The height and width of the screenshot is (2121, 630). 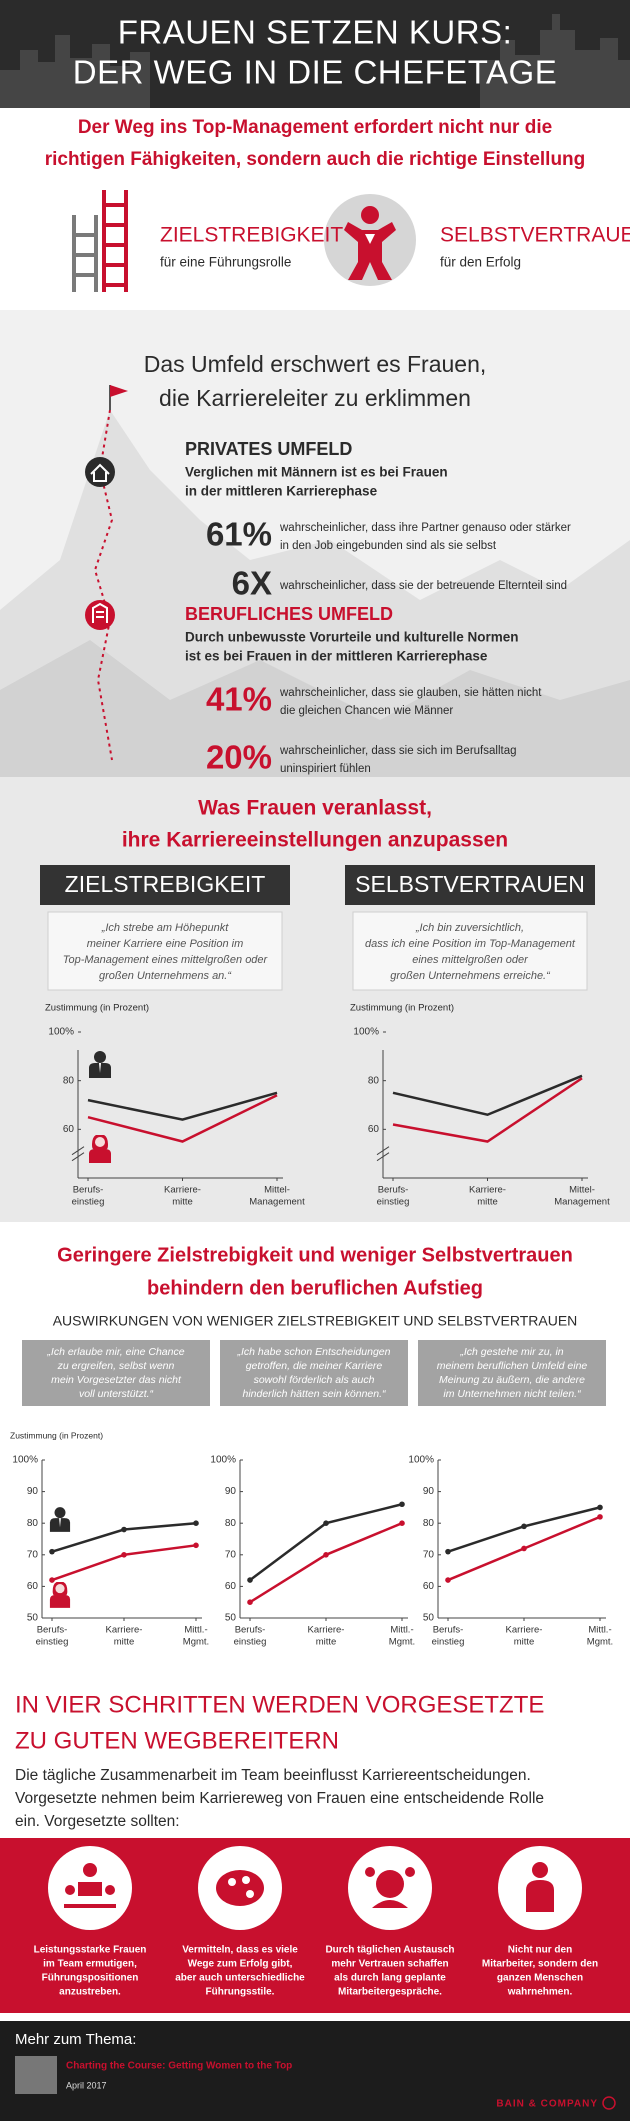 I want to click on stat-text: uninspiriert fühlen, so click(x=325, y=769).